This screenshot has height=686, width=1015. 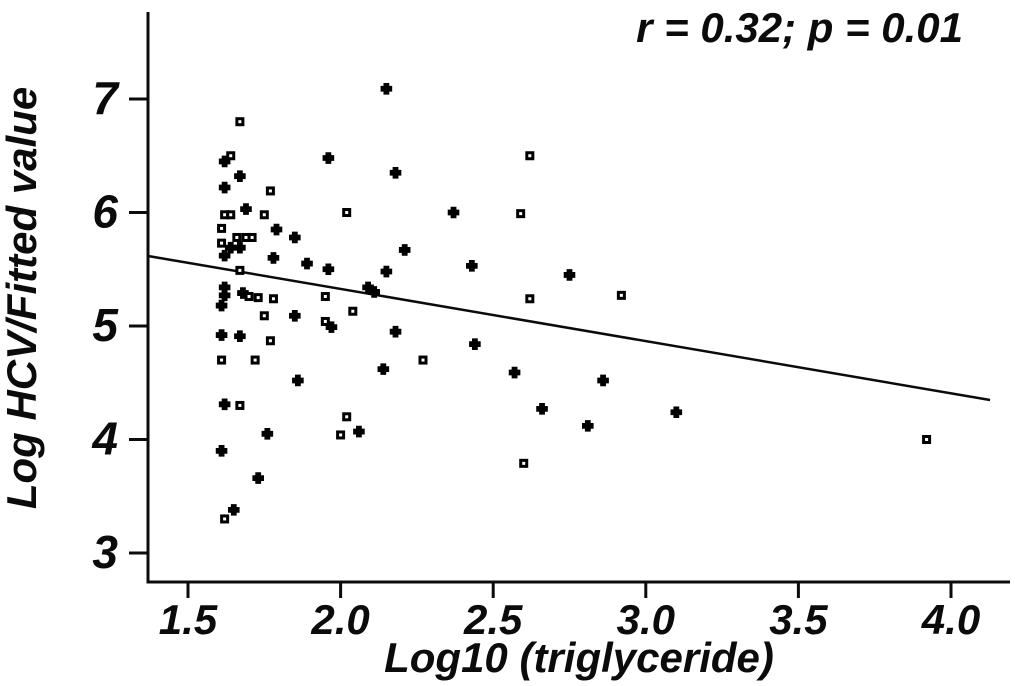 I want to click on y-tick-label: 7, so click(x=106, y=98).